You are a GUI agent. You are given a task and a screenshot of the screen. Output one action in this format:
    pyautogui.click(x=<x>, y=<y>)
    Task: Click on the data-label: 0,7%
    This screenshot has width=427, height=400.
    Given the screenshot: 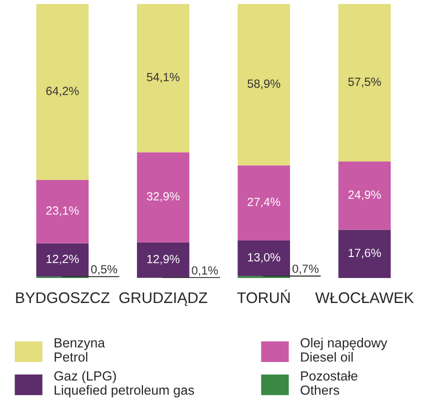 What is the action you would take?
    pyautogui.click(x=305, y=269)
    